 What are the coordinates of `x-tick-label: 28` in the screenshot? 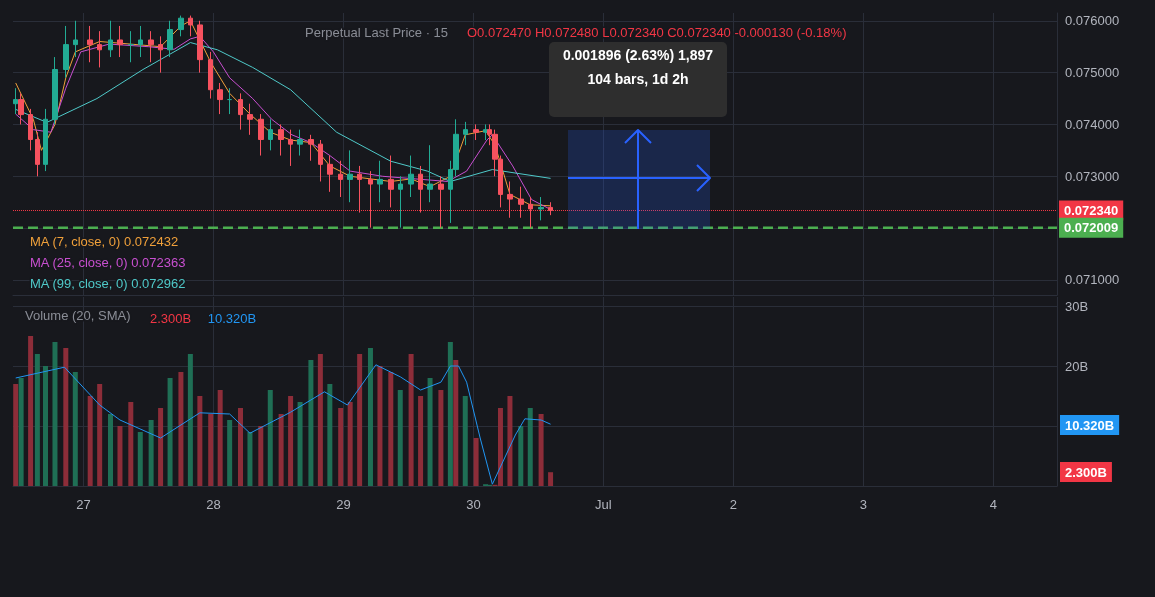 It's located at (213, 504).